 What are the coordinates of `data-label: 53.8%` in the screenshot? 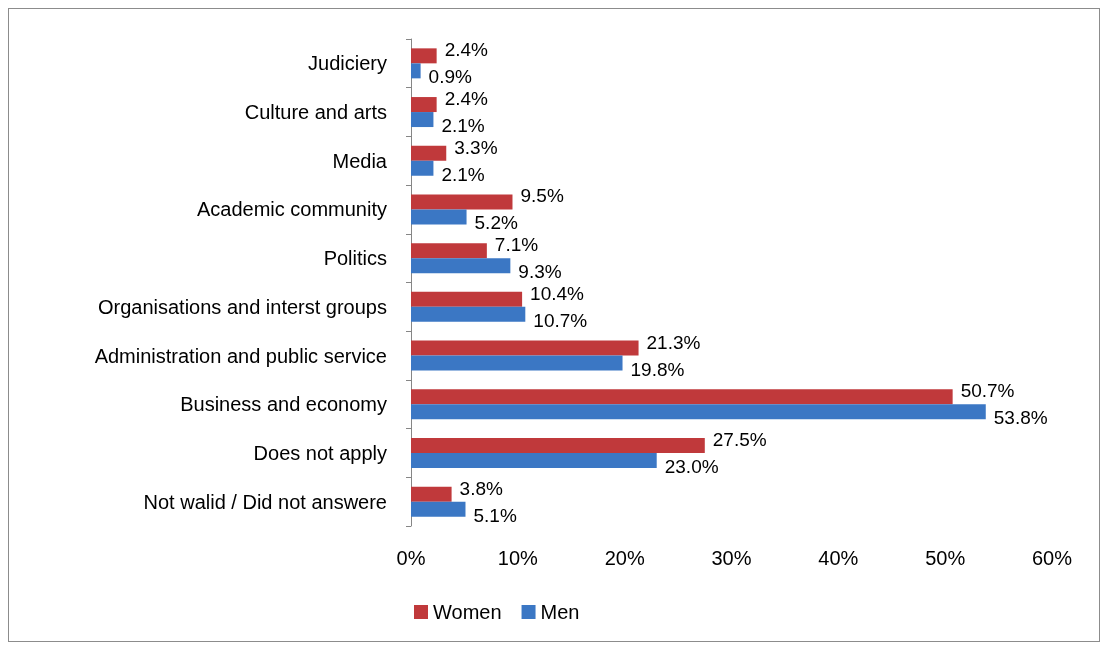 It's located at (1020, 418).